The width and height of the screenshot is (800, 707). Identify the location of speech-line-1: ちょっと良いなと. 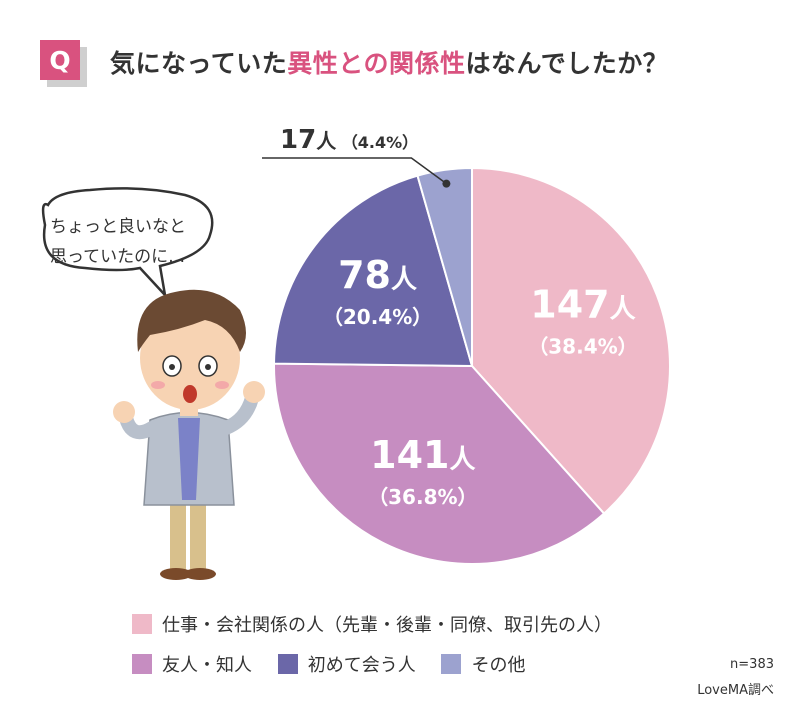
(118, 227).